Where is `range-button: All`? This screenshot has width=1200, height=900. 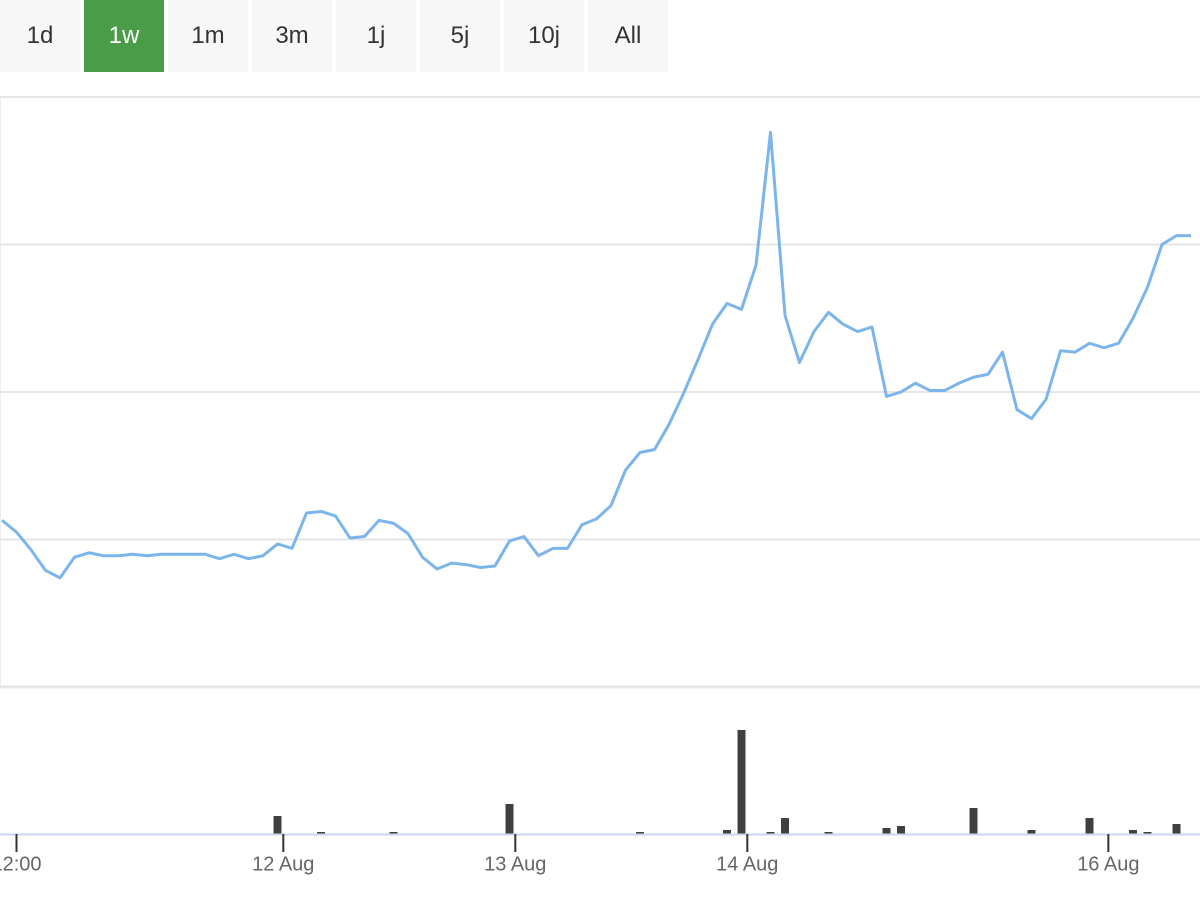 range-button: All is located at coordinates (628, 36).